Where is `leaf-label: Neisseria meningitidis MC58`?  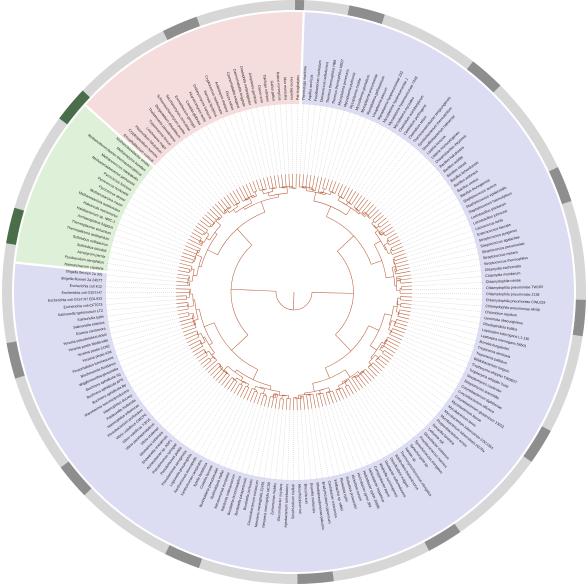 leaf-label: Neisseria meningitidis MC58 is located at coordinates (266, 505).